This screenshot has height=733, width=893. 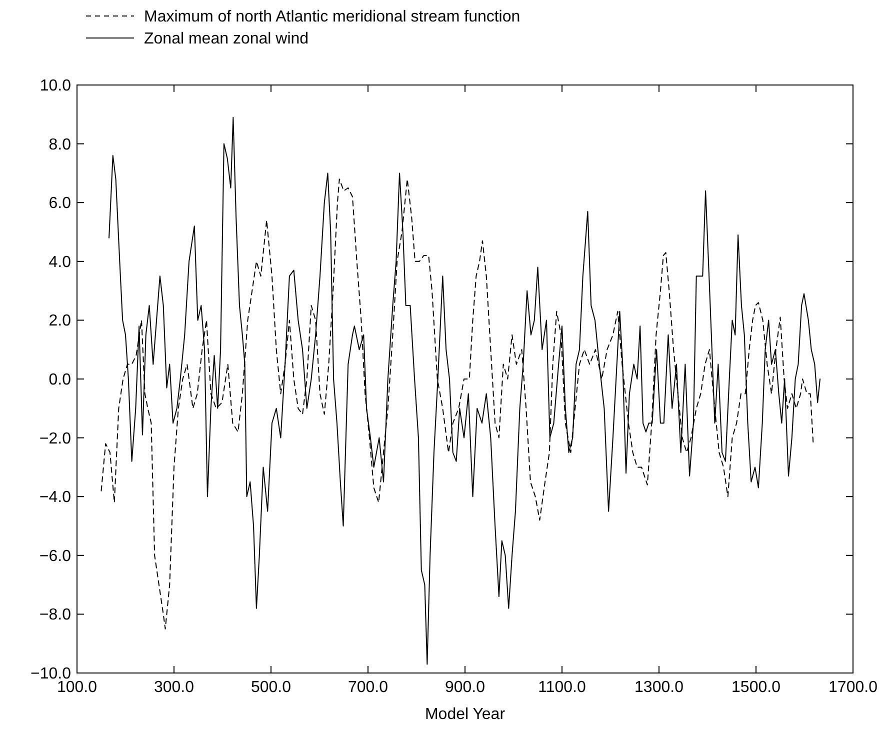 I want to click on x-tick-label: 900.0, so click(x=465, y=687).